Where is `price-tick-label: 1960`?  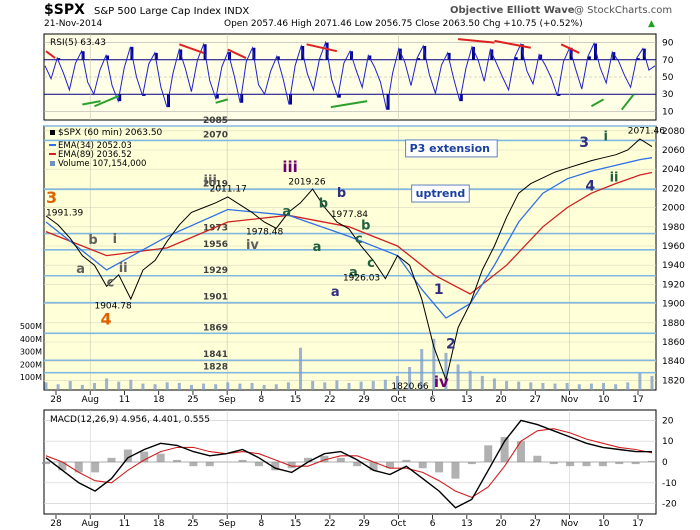
price-tick-label: 1960 is located at coordinates (673, 247).